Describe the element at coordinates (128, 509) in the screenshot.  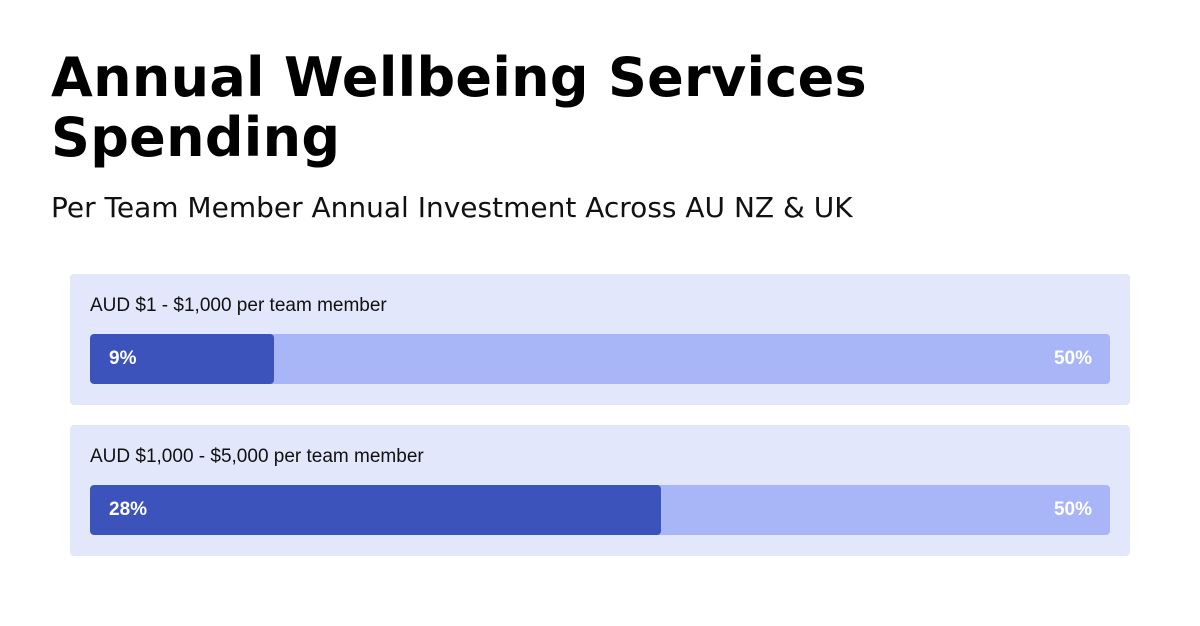
I see `bar-value-label: 28%` at that location.